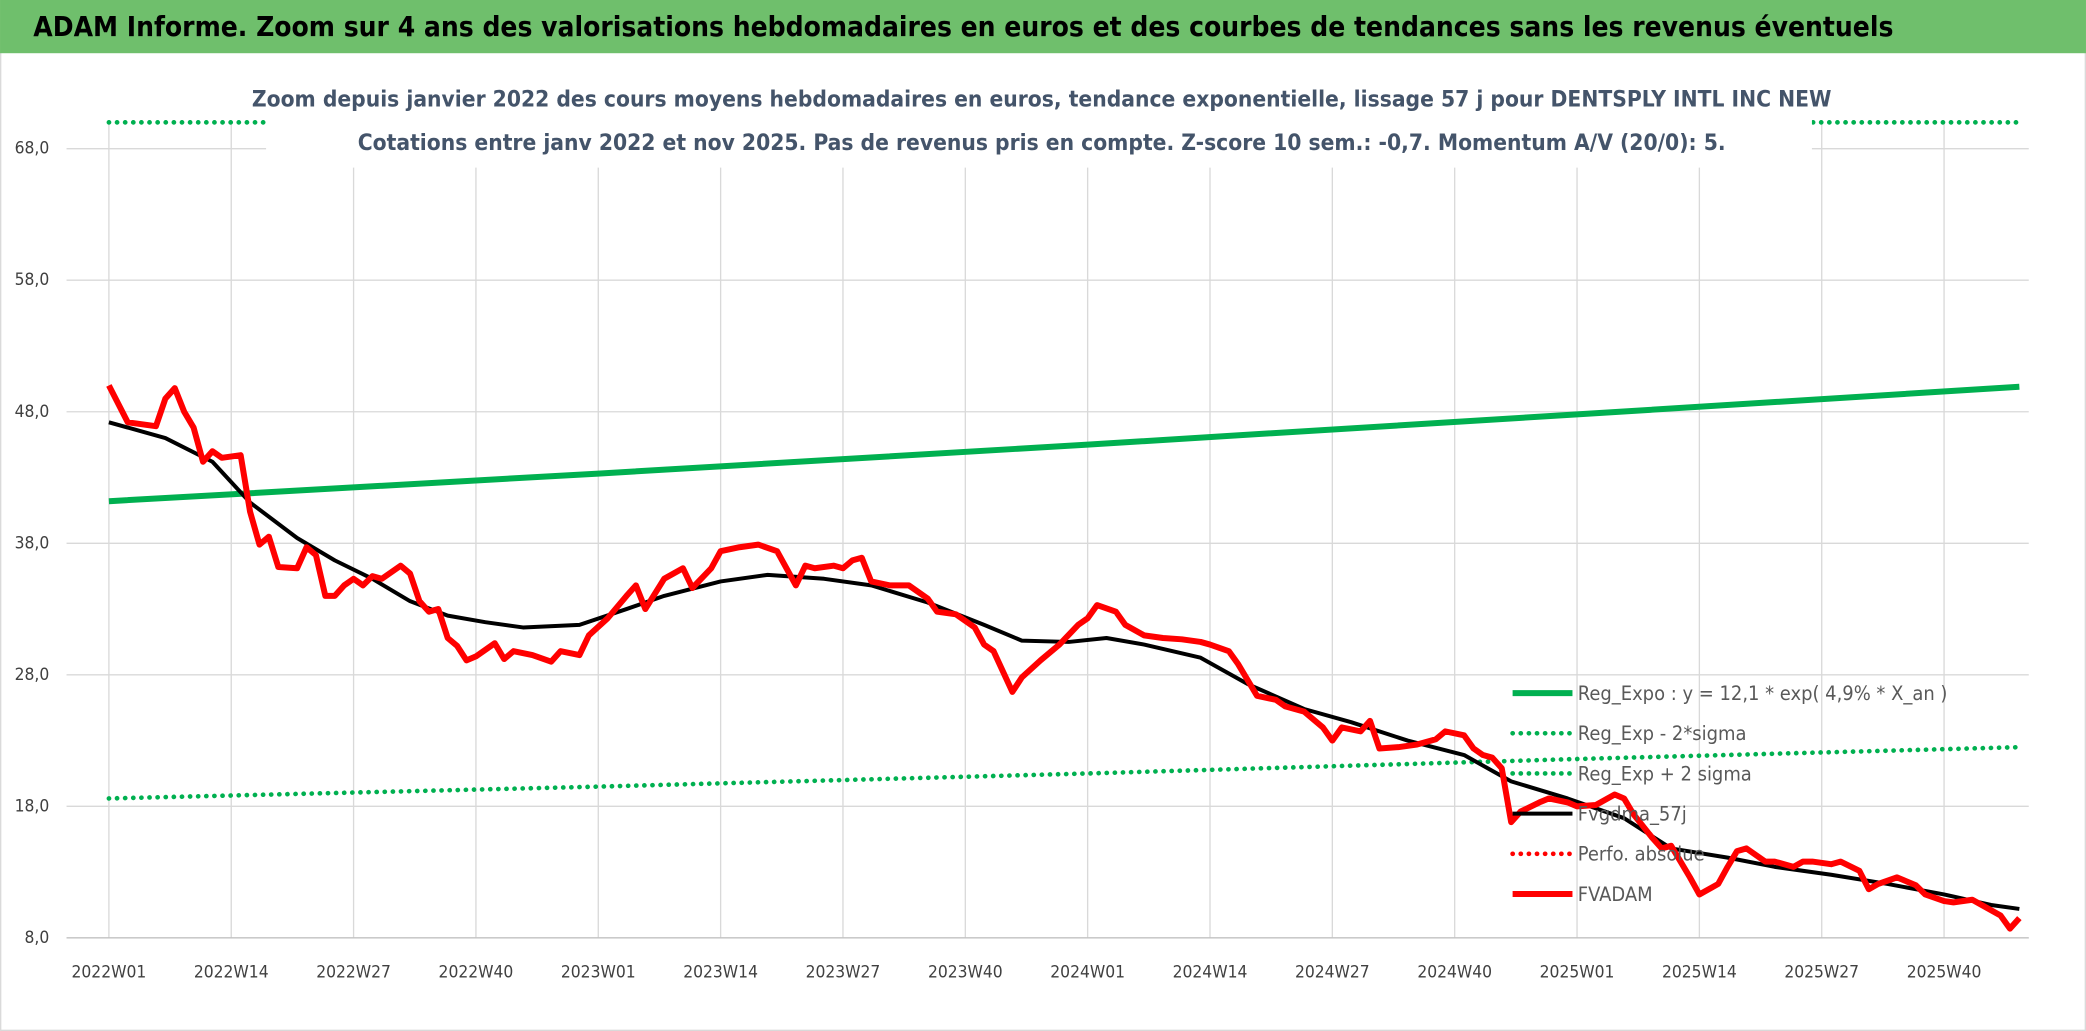  Describe the element at coordinates (1641, 854) in the screenshot. I see `legend-label: Perfo. absolue` at that location.